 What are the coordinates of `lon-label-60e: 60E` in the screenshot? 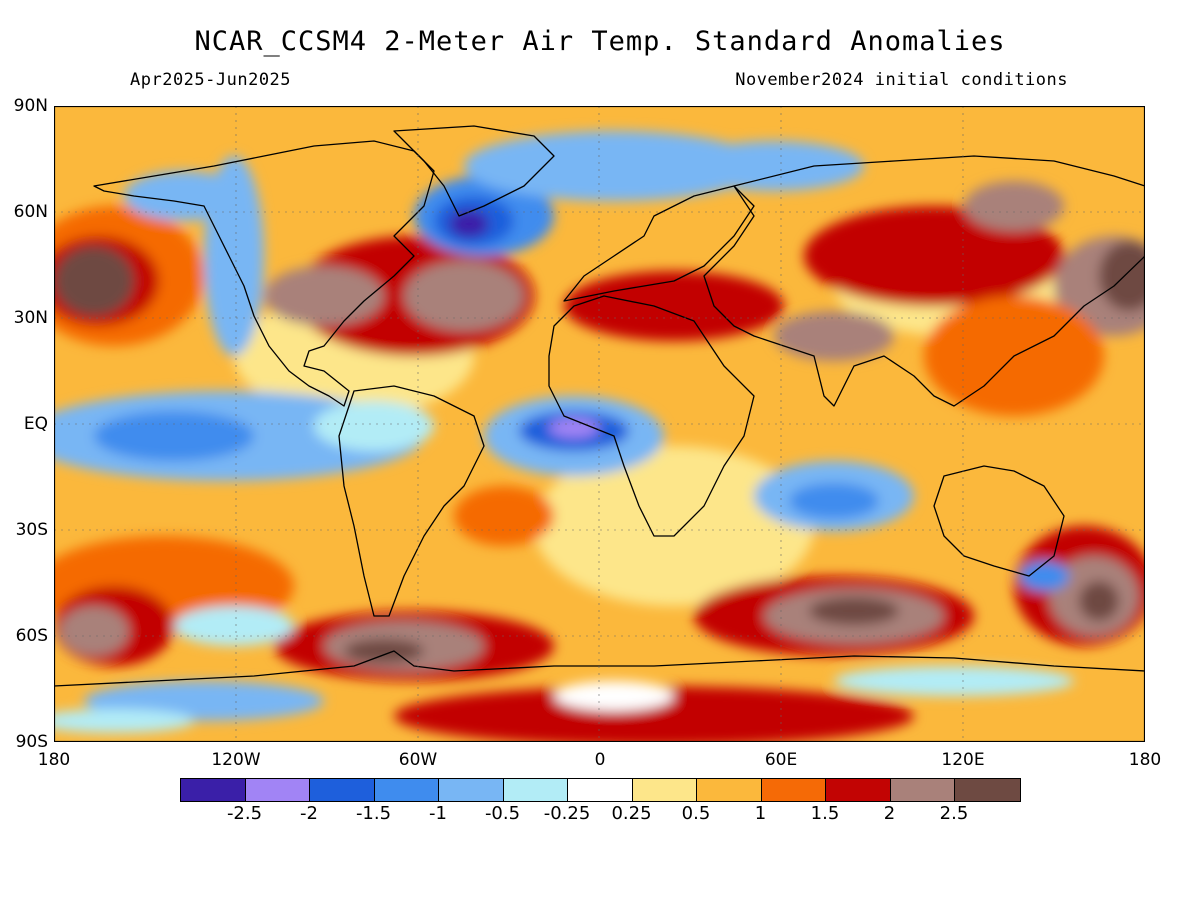 It's located at (781, 760).